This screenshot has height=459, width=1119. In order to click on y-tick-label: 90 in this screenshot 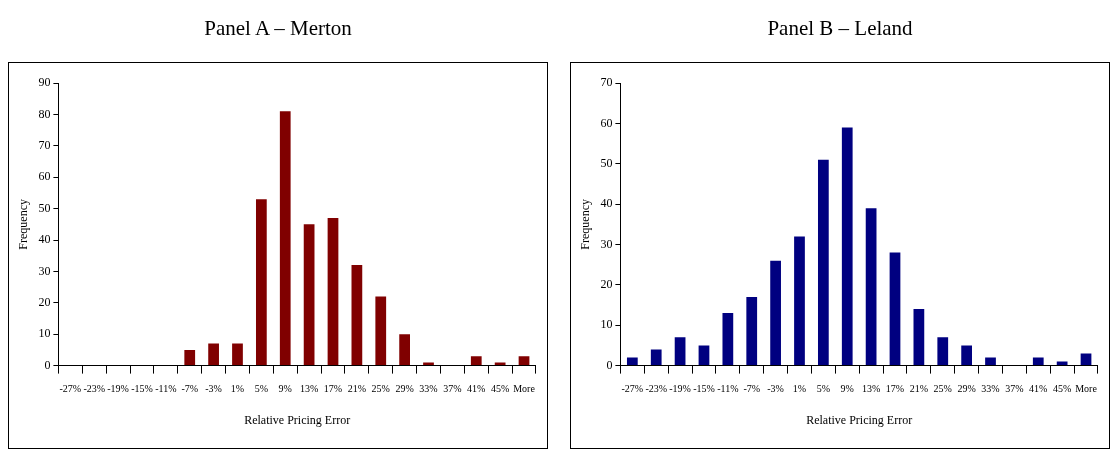, I will do `click(44, 82)`.